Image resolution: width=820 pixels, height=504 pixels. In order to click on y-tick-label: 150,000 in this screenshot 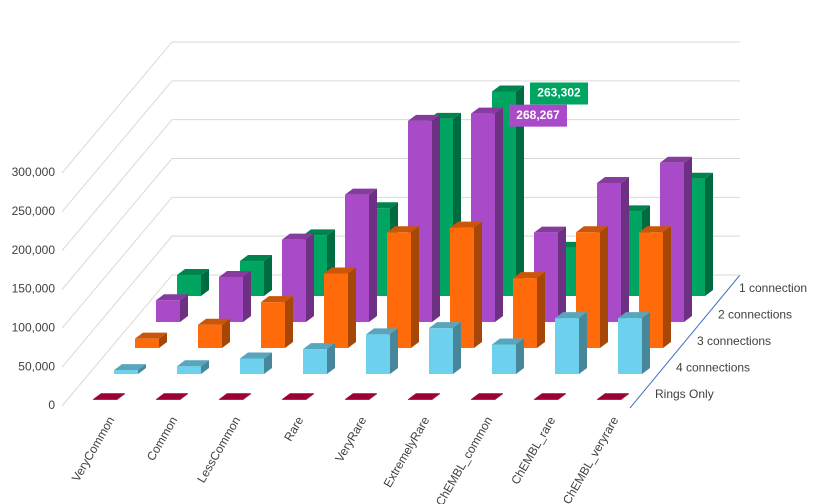, I will do `click(34, 289)`.